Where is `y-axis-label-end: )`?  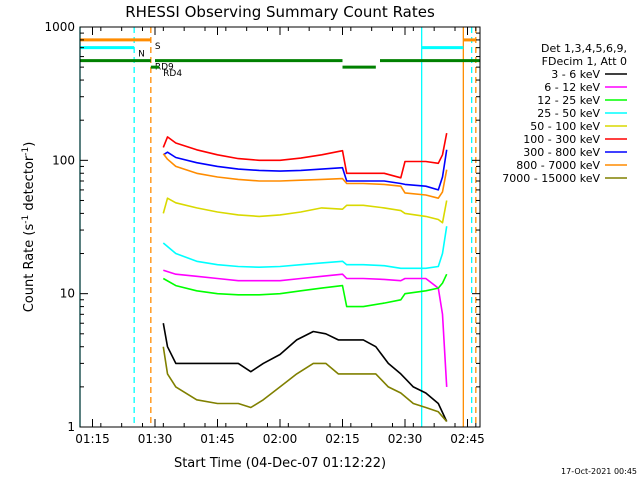
y-axis-label-end: ) is located at coordinates (29, 144).